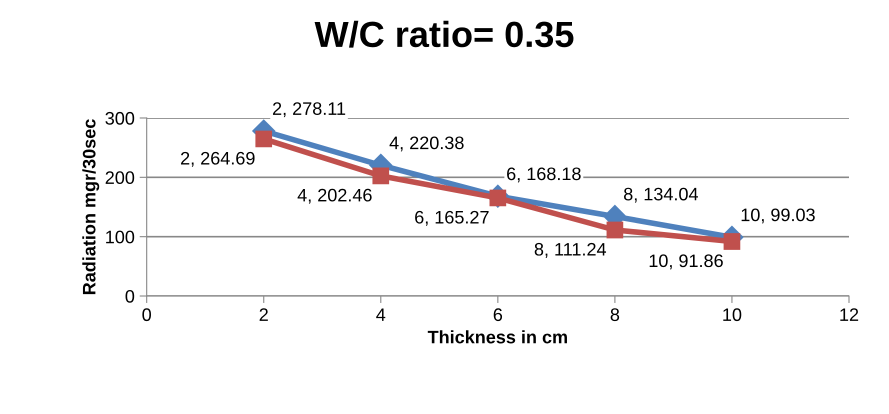 The height and width of the screenshot is (414, 889). What do you see at coordinates (452, 218) in the screenshot?
I see `data-label: 6, 165.27` at bounding box center [452, 218].